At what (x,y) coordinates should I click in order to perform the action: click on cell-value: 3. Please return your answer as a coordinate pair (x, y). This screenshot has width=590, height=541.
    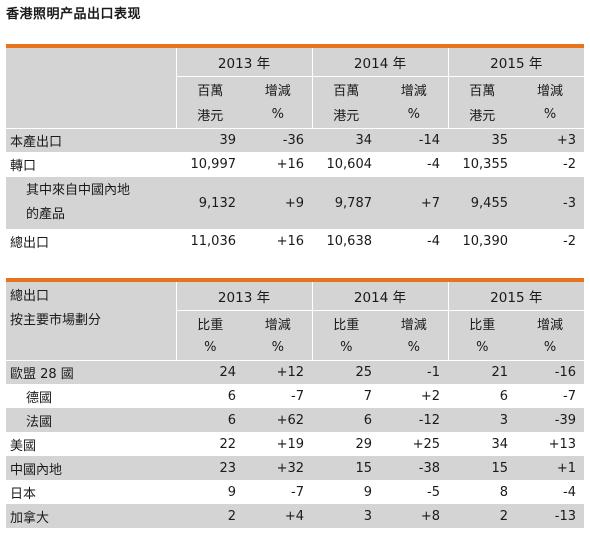
    Looking at the image, I should click on (503, 420).